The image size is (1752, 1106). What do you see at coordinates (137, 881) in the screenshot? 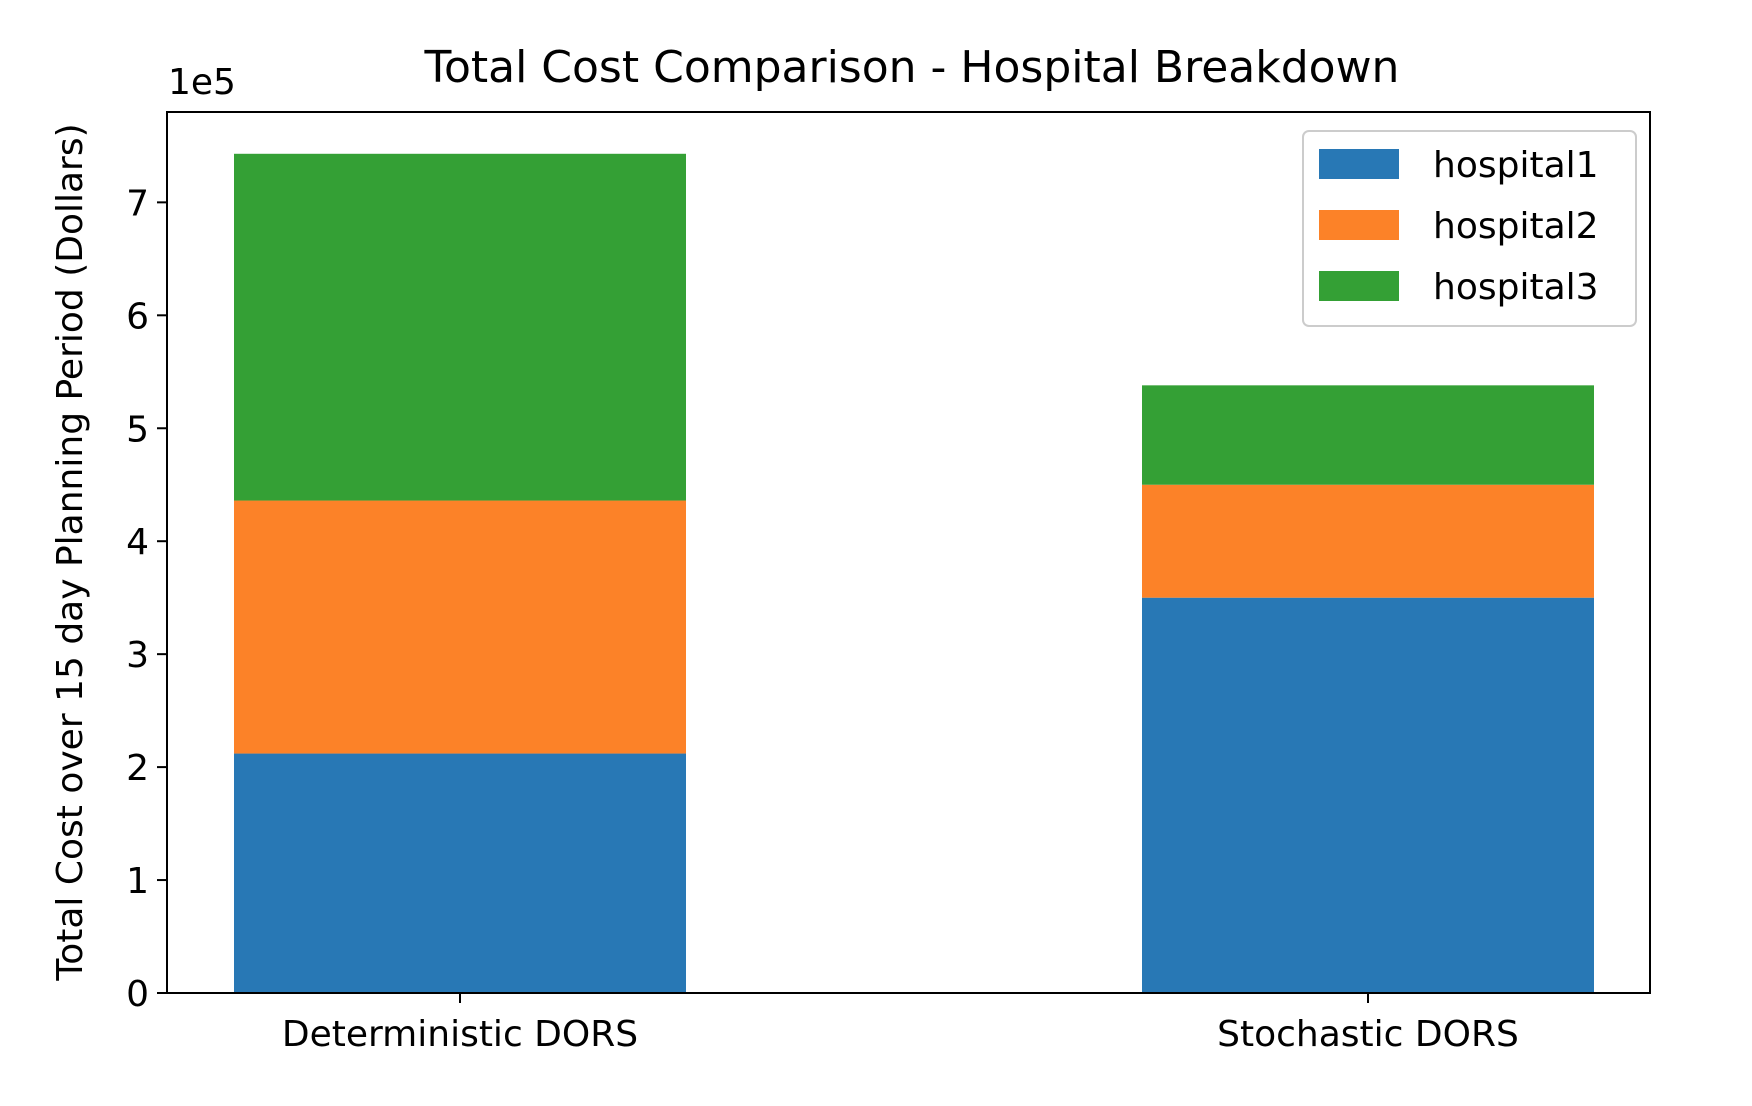
I see `y-tick-label: 1` at bounding box center [137, 881].